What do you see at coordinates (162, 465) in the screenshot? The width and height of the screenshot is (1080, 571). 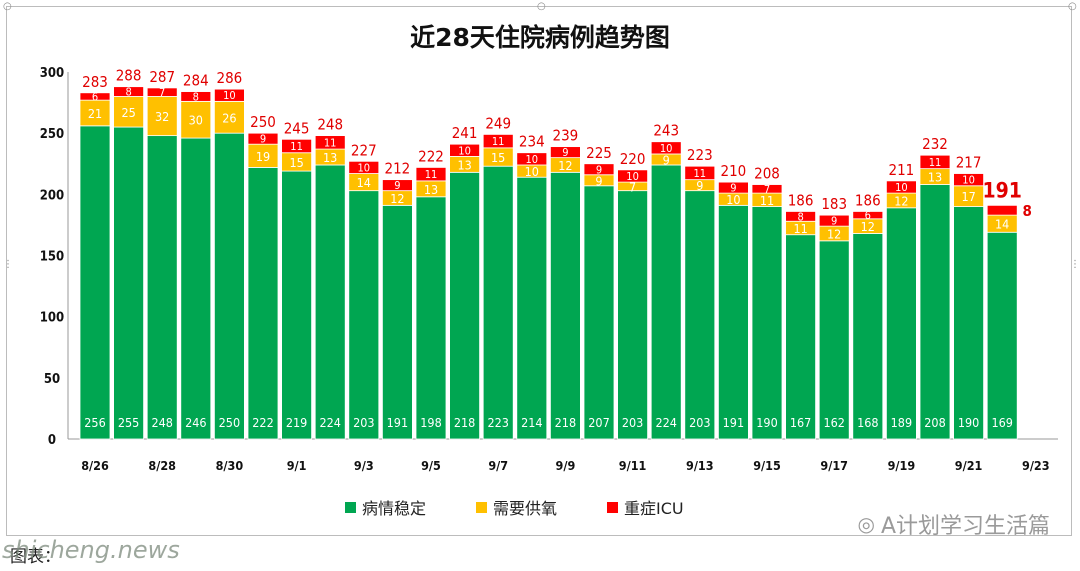 I see `x-tick-label: 8/28` at bounding box center [162, 465].